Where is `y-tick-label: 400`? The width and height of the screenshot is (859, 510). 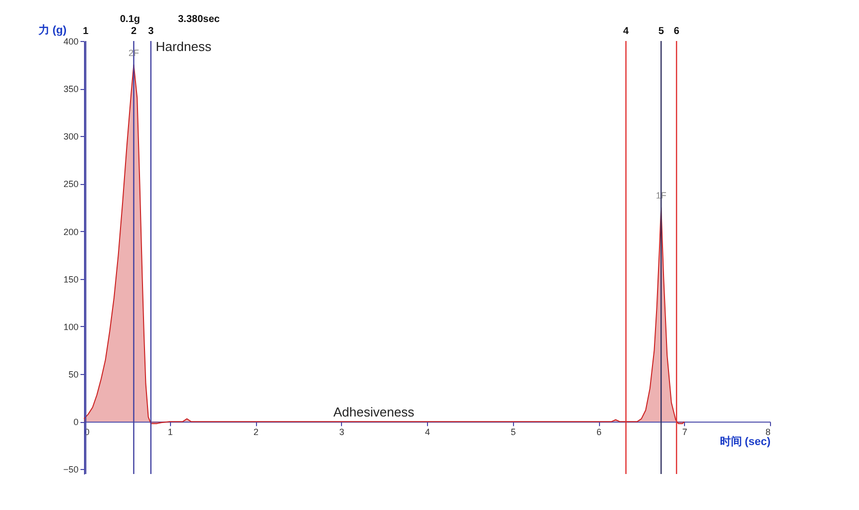
y-tick-label: 400 is located at coordinates (70, 41).